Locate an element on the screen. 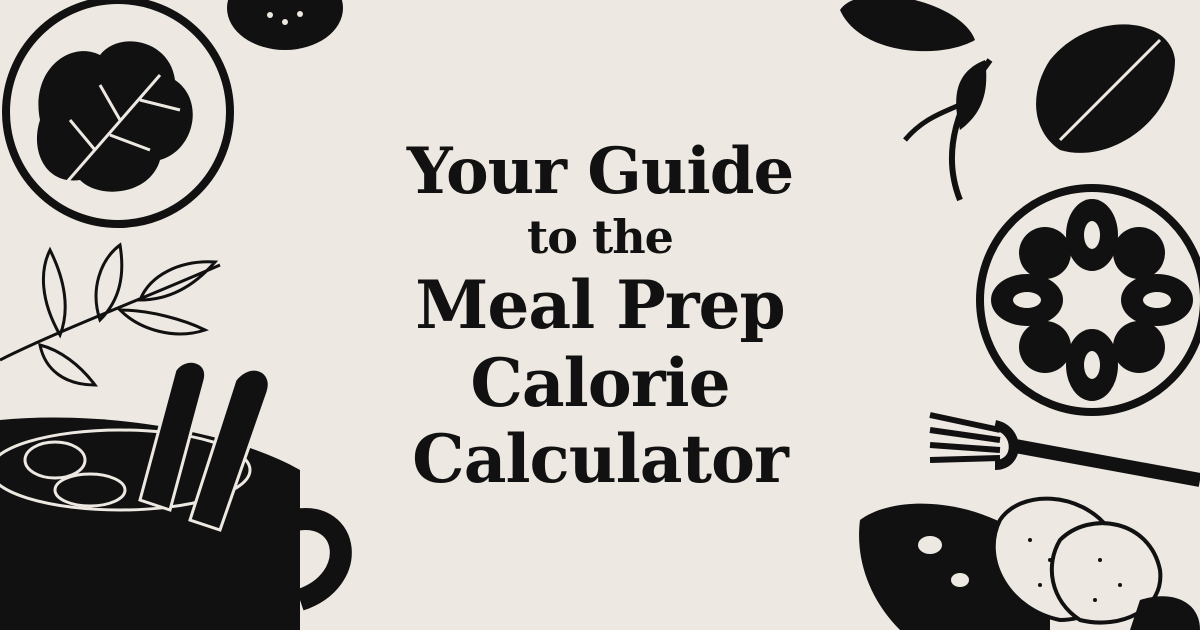 The image size is (1200, 630). flower-plate-icon is located at coordinates (1088, 300).